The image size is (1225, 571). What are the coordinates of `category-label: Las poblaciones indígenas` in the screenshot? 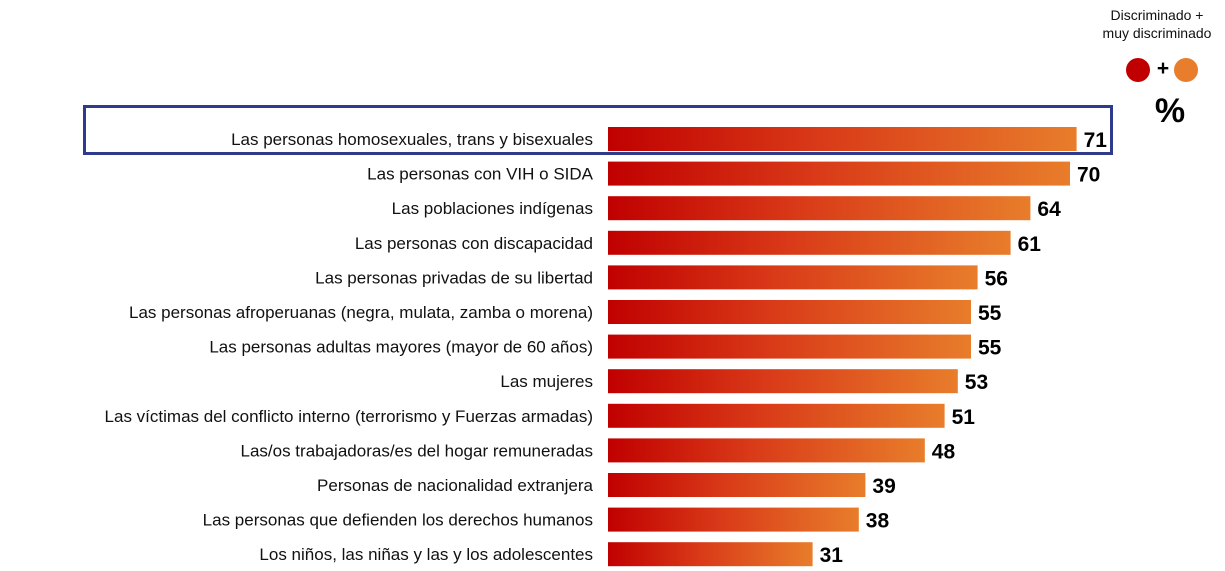 It's located at (492, 208).